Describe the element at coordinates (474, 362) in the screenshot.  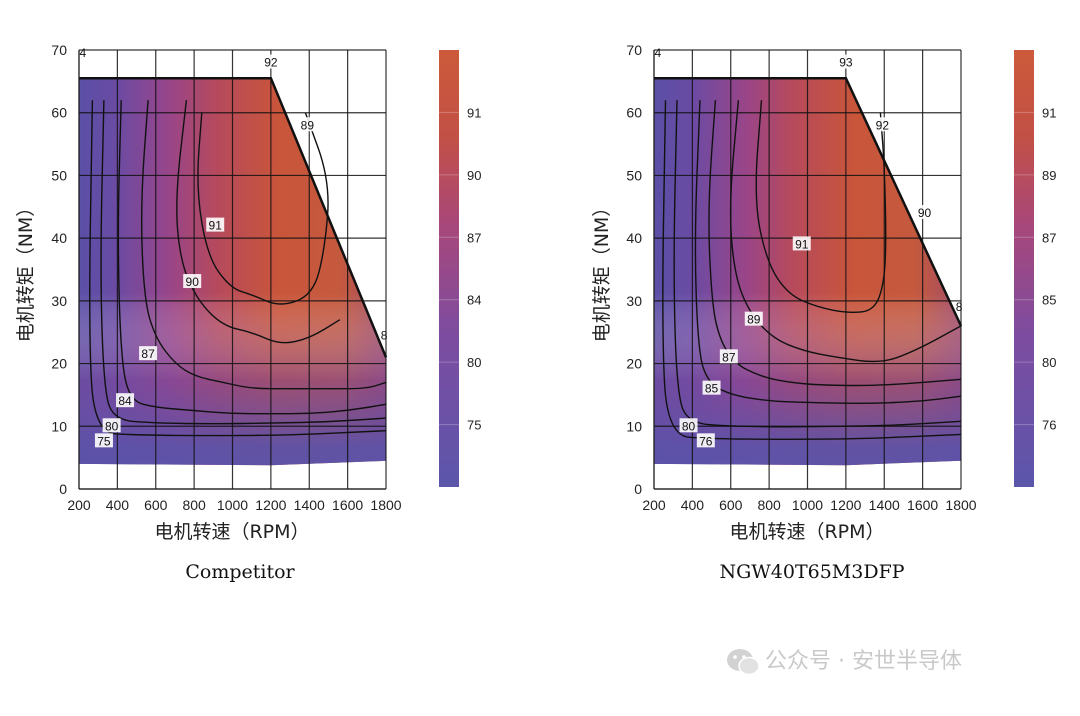
I see `colorbar-level-label: 80` at that location.